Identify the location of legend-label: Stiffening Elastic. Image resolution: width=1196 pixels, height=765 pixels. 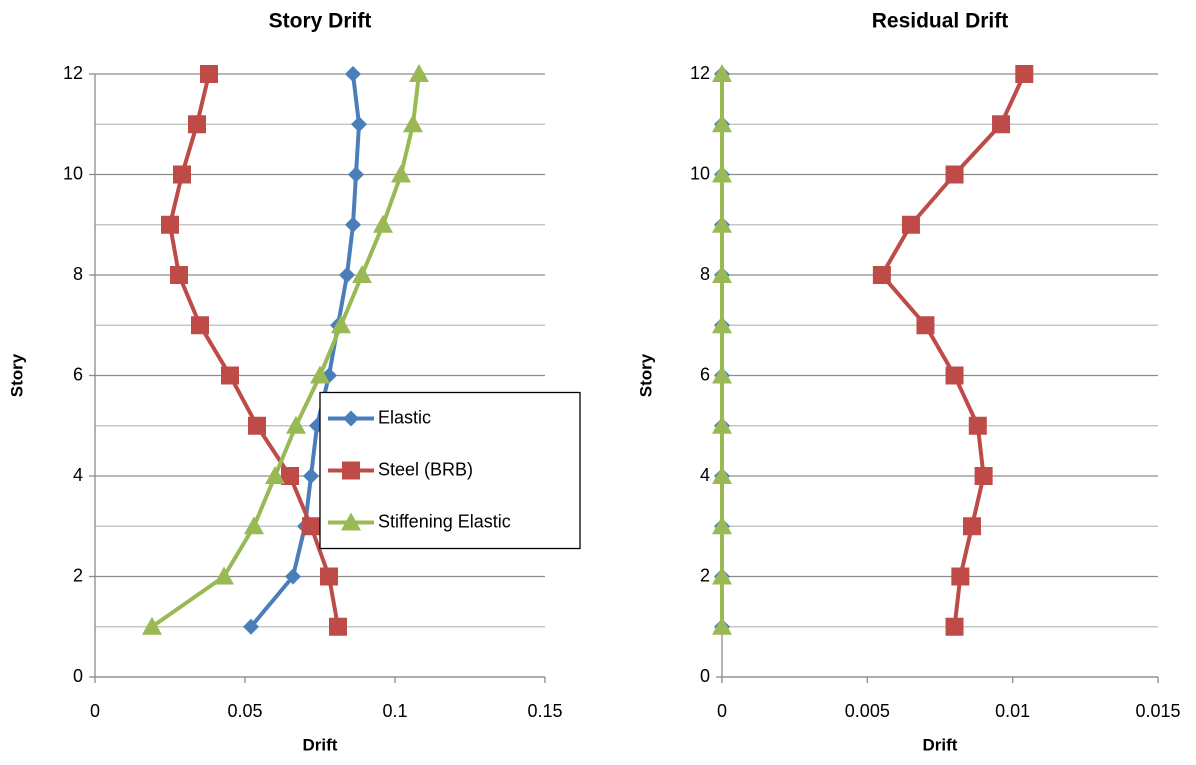
(444, 521).